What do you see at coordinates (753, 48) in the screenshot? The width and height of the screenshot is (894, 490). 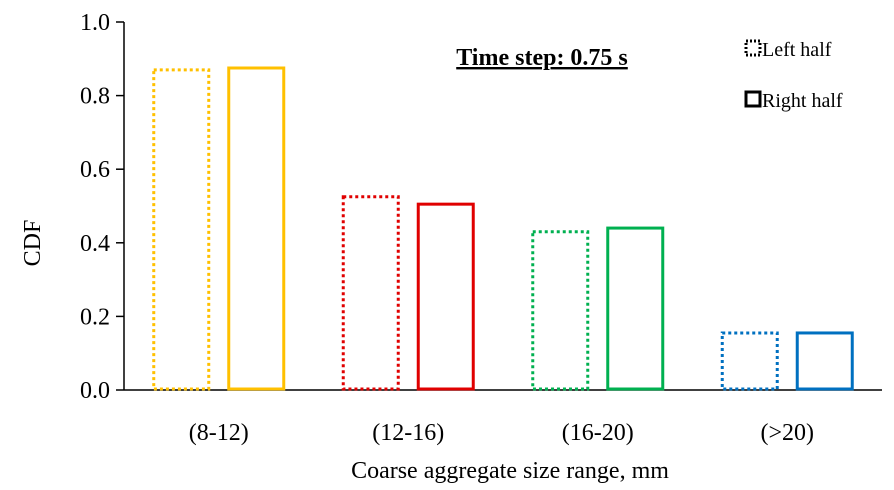 I see `dotted-square-icon` at bounding box center [753, 48].